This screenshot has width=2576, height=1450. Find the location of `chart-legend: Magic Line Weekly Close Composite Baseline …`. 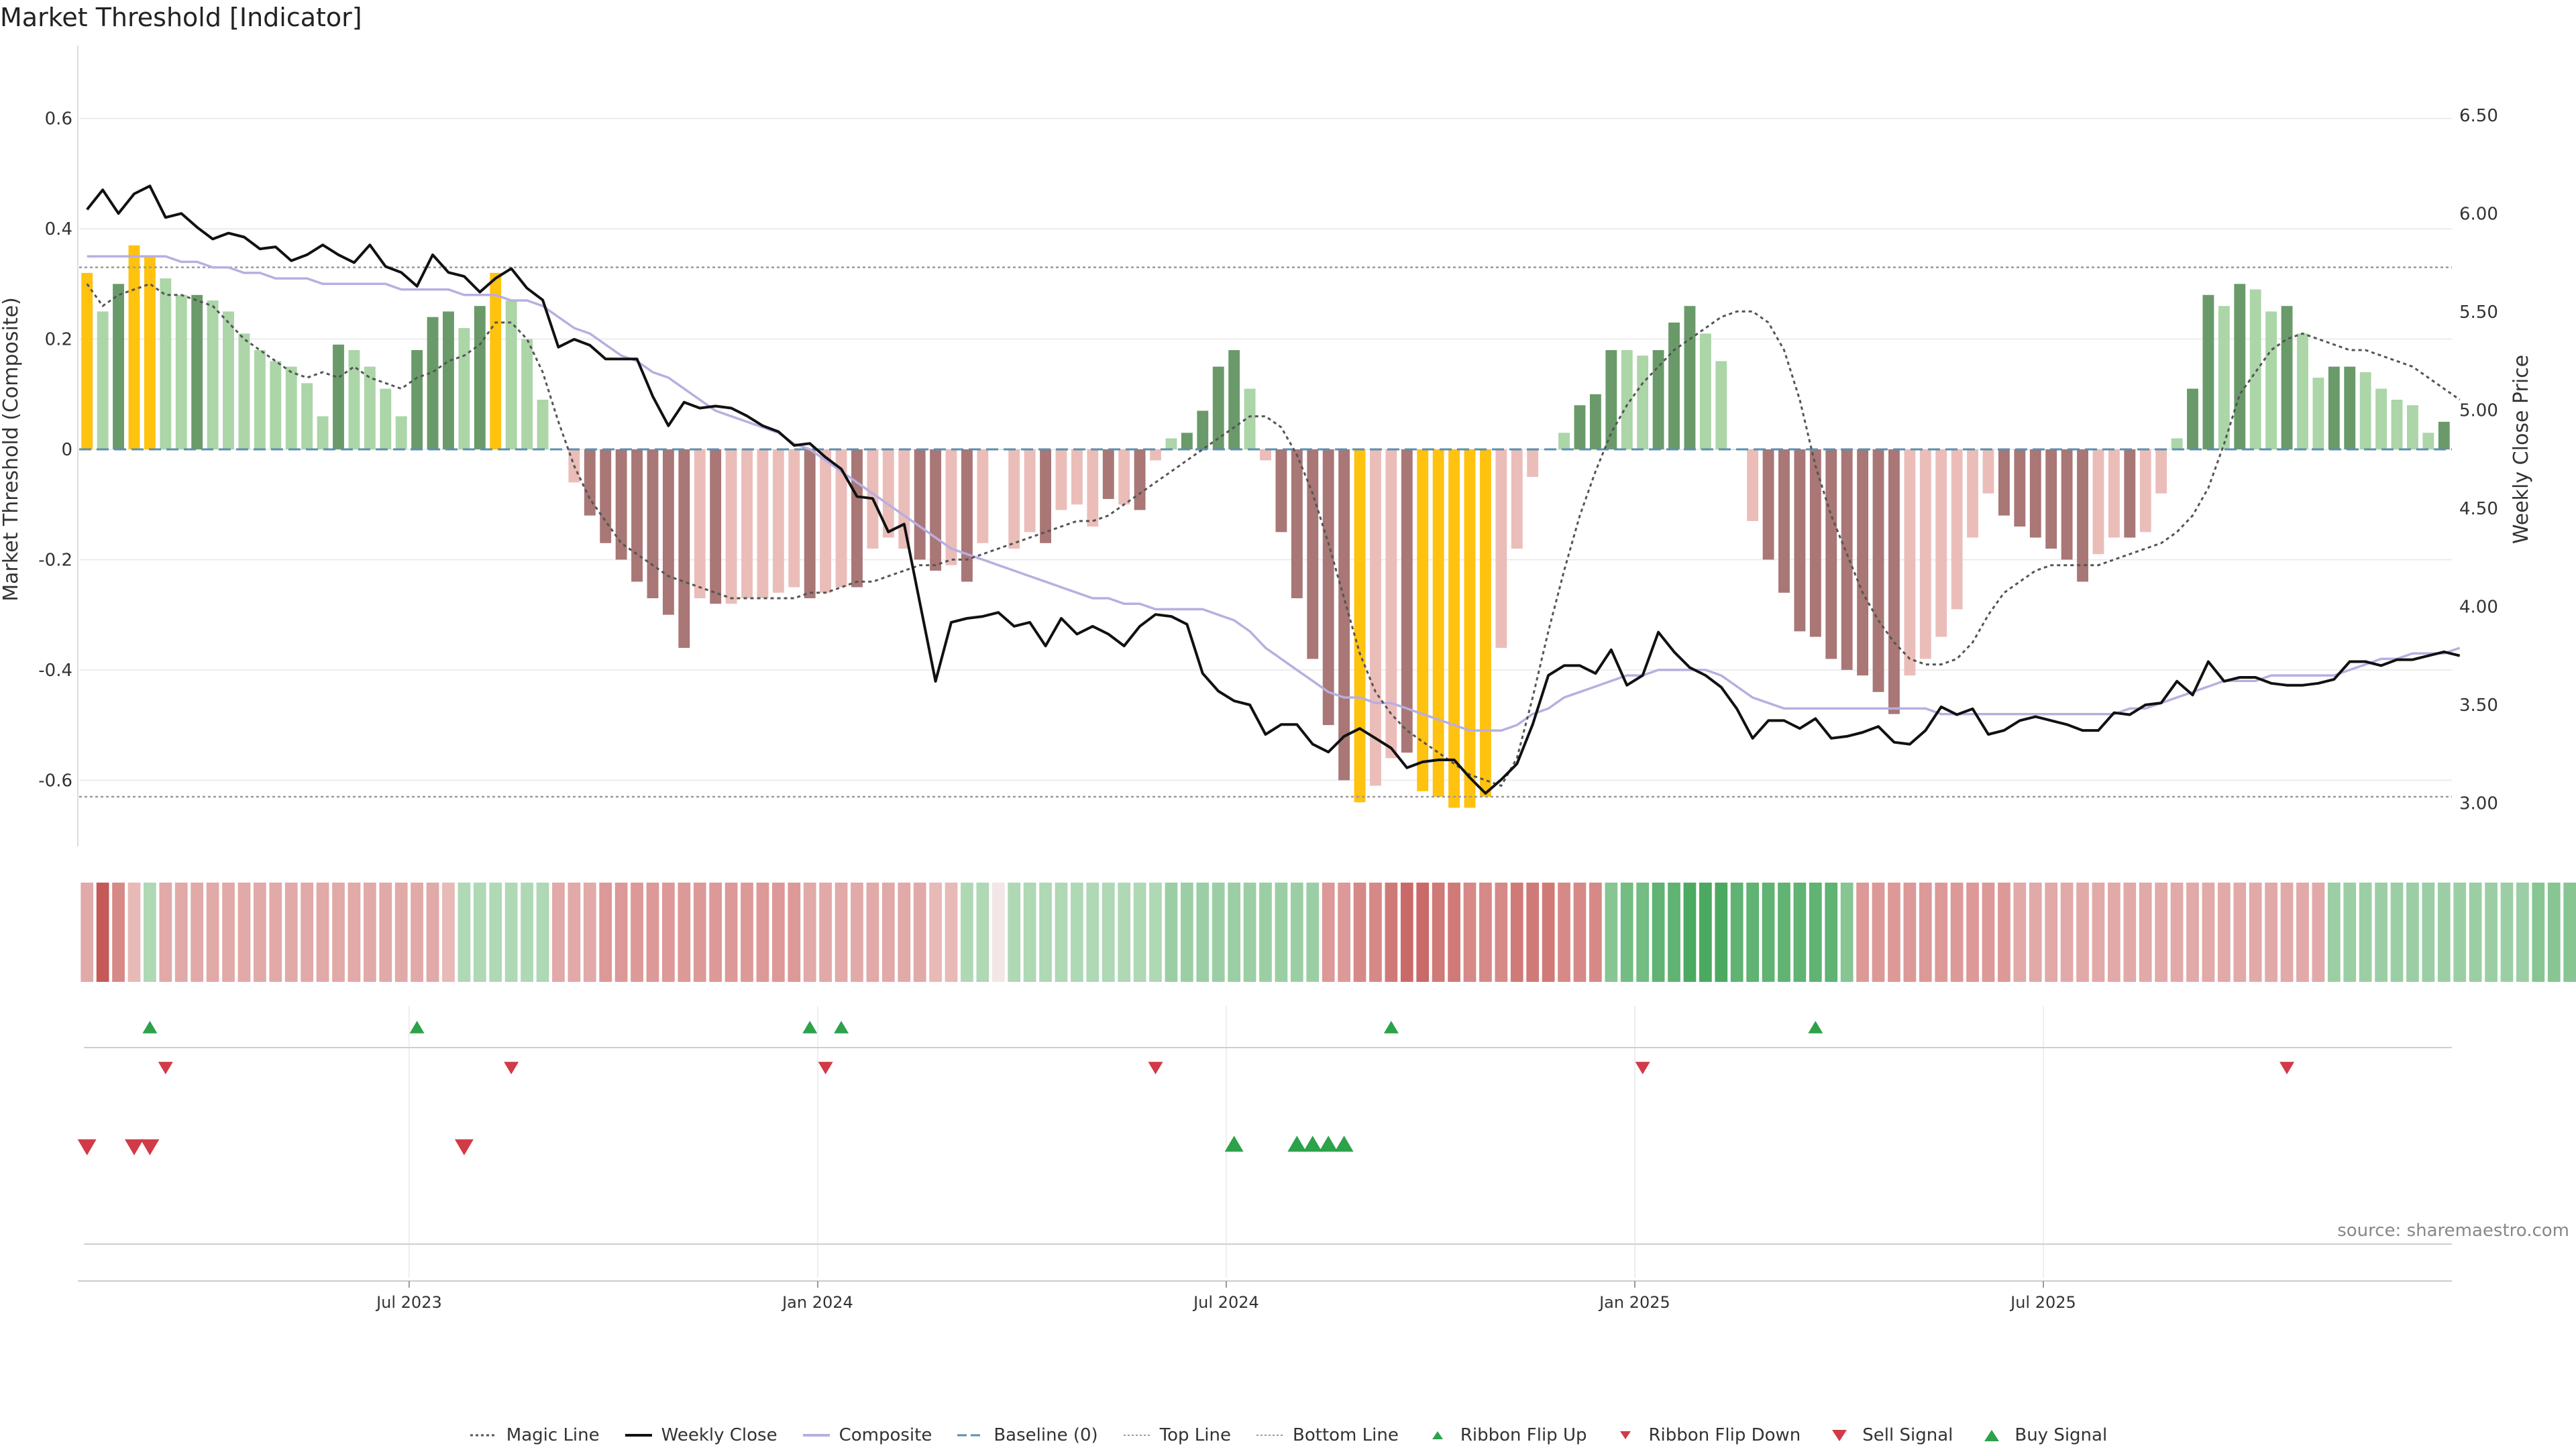

chart-legend: Magic Line Weekly Close Composite Baseline … is located at coordinates (1288, 1435).